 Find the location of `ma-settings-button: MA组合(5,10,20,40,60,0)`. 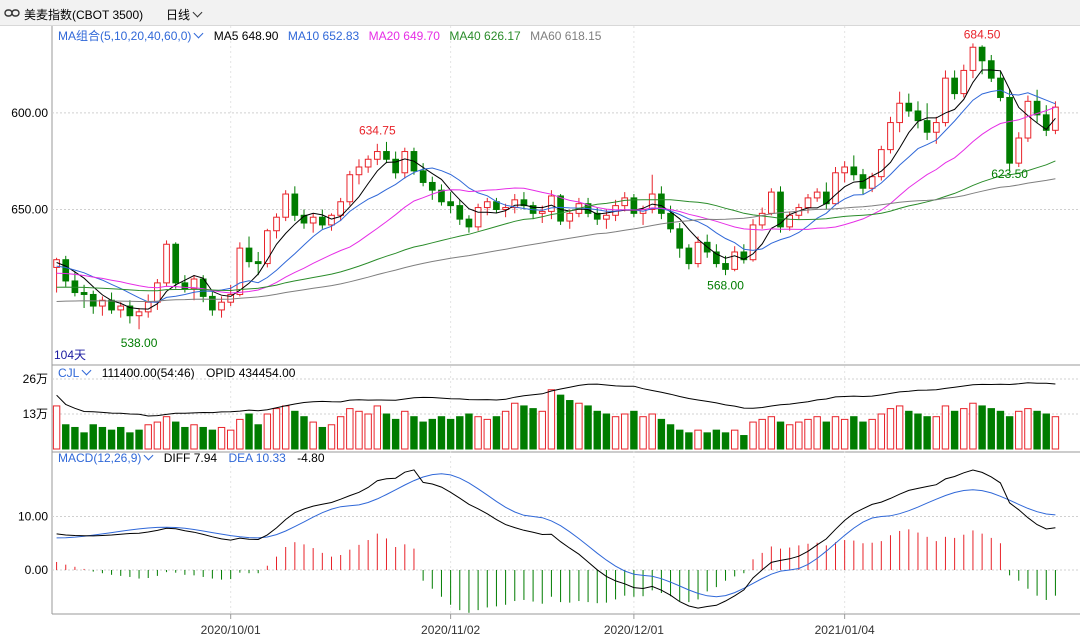

ma-settings-button: MA组合(5,10,20,40,60,0) is located at coordinates (131, 35).